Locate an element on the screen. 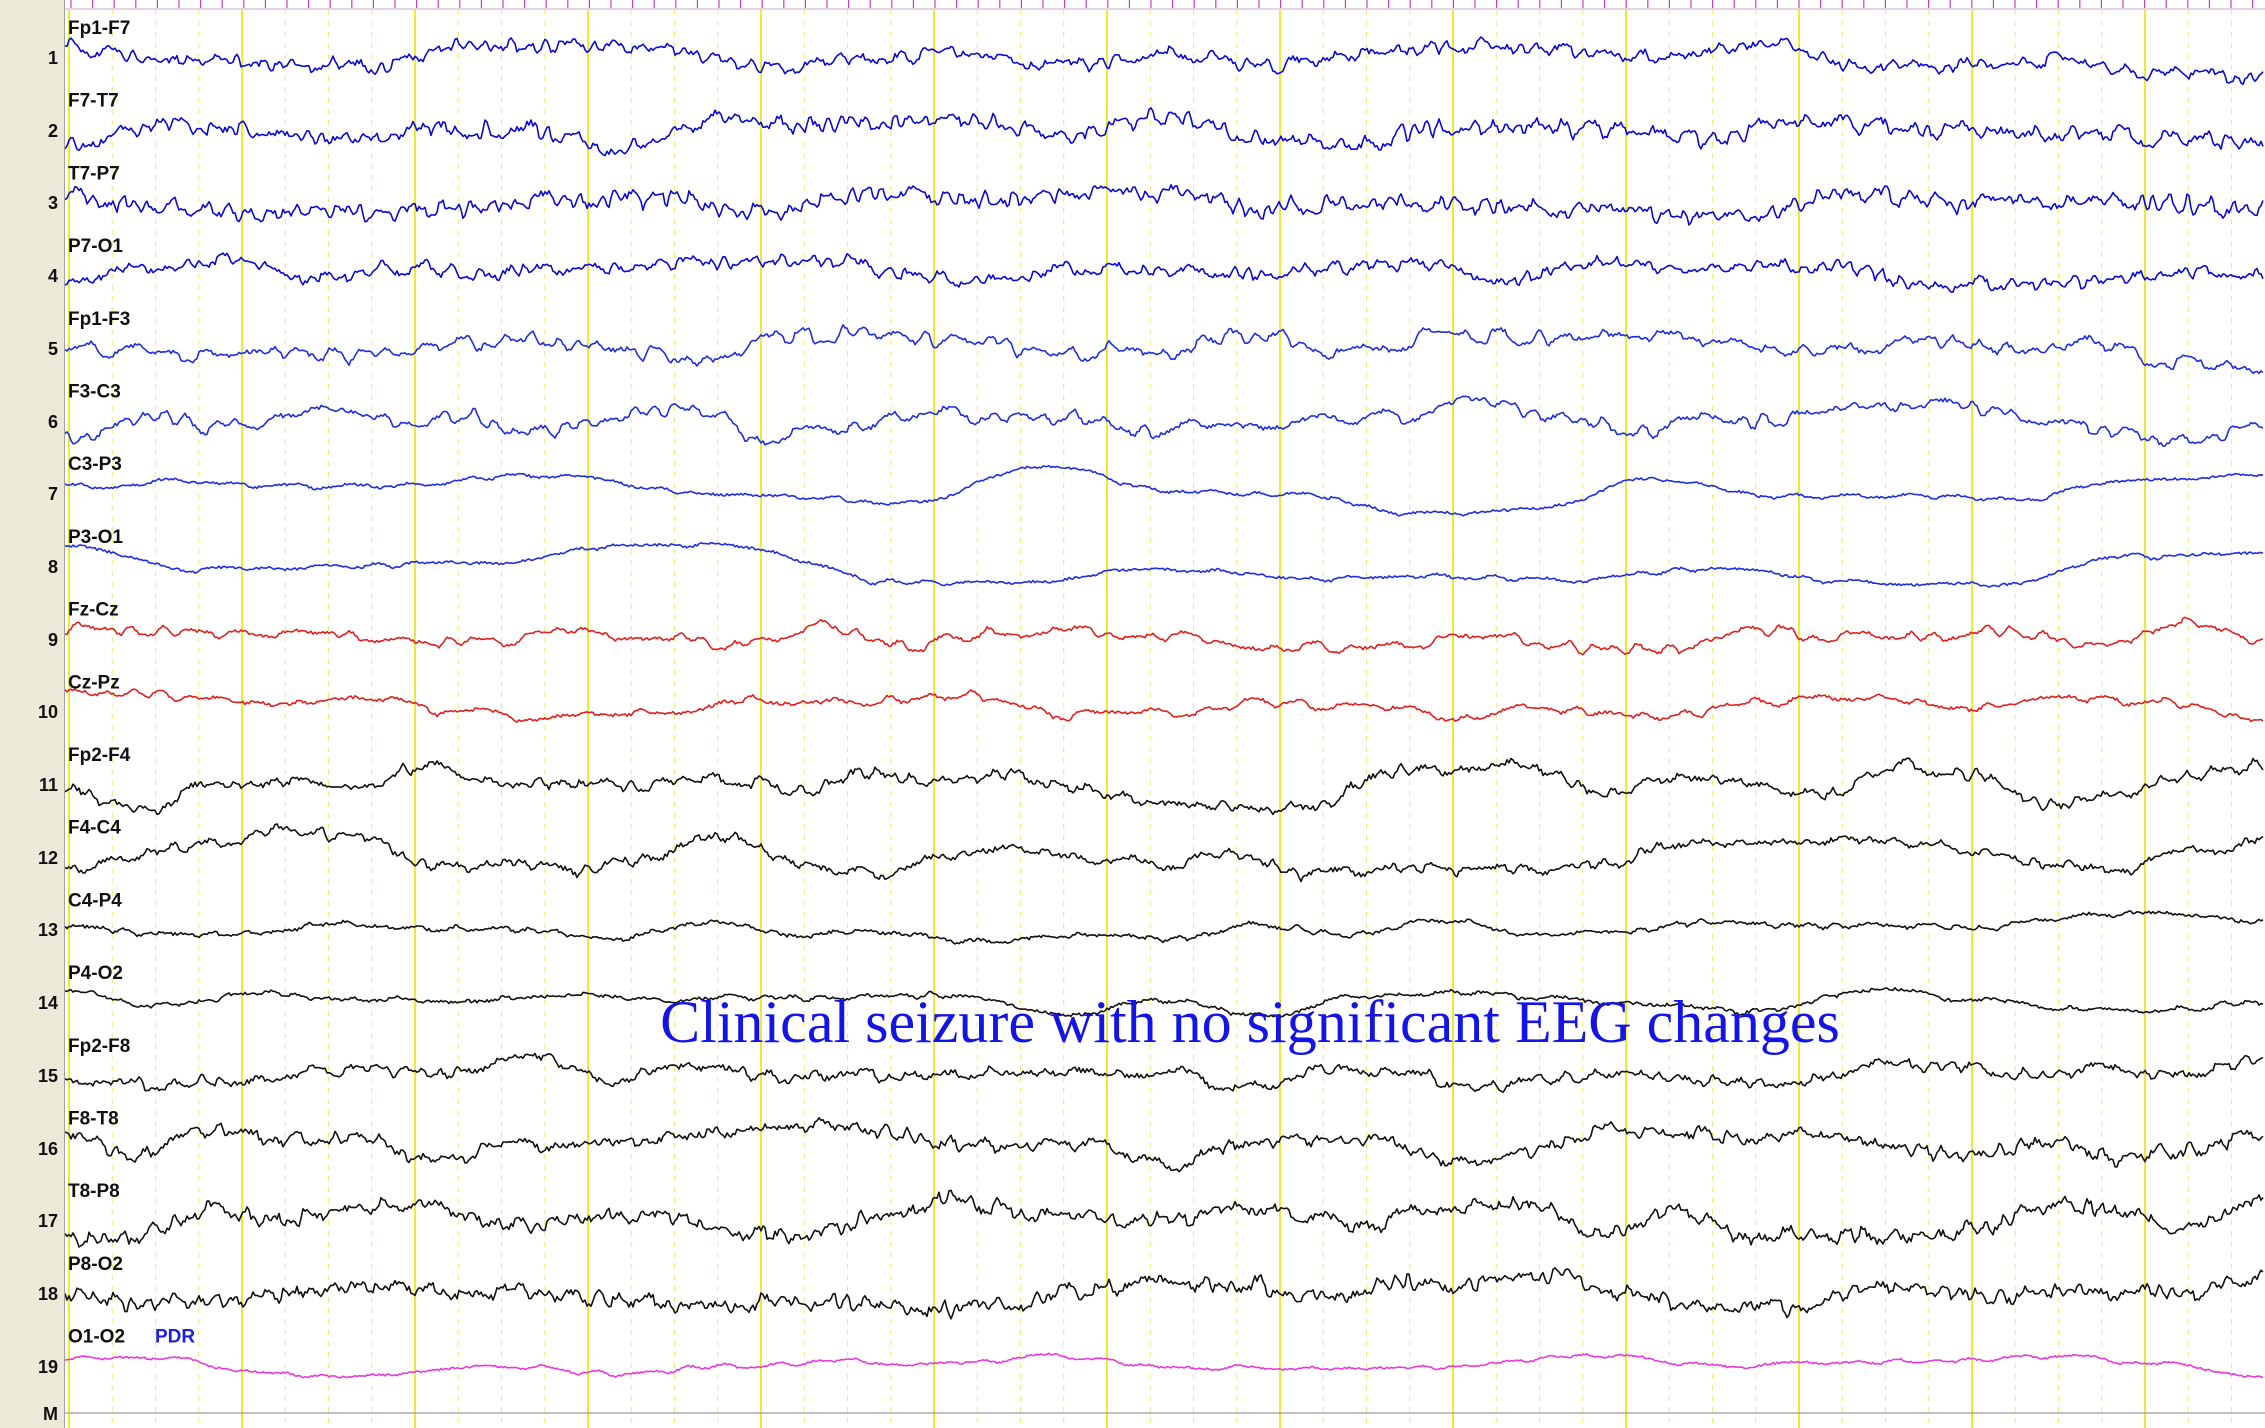  channel-label: Fp1-F7 is located at coordinates (99, 28).